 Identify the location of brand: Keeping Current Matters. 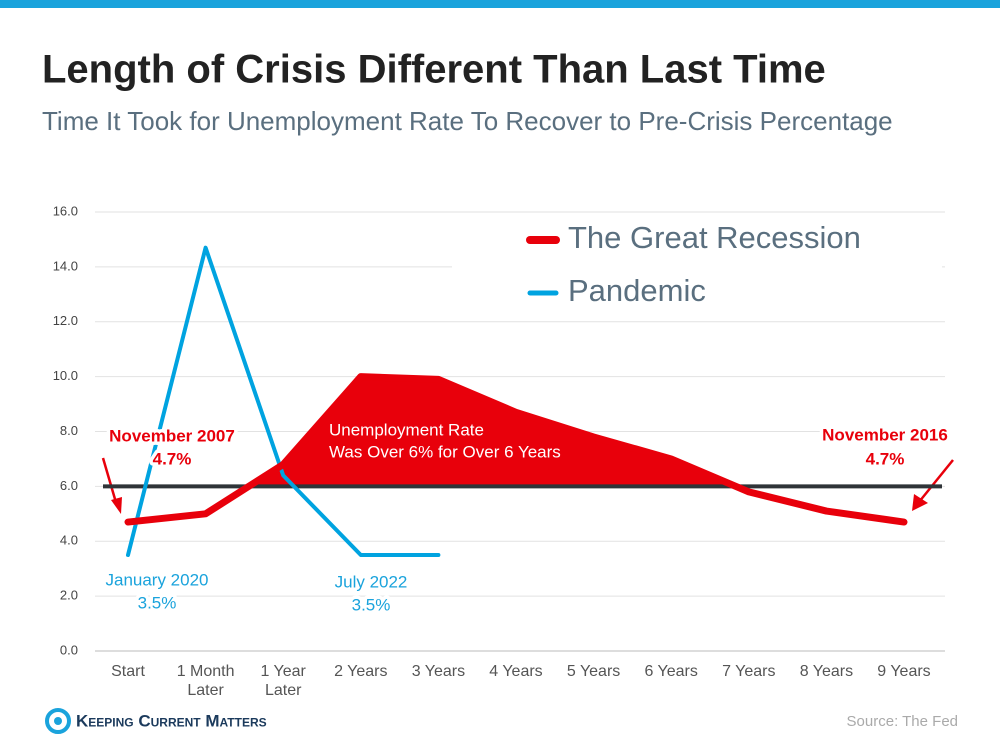
(171, 720).